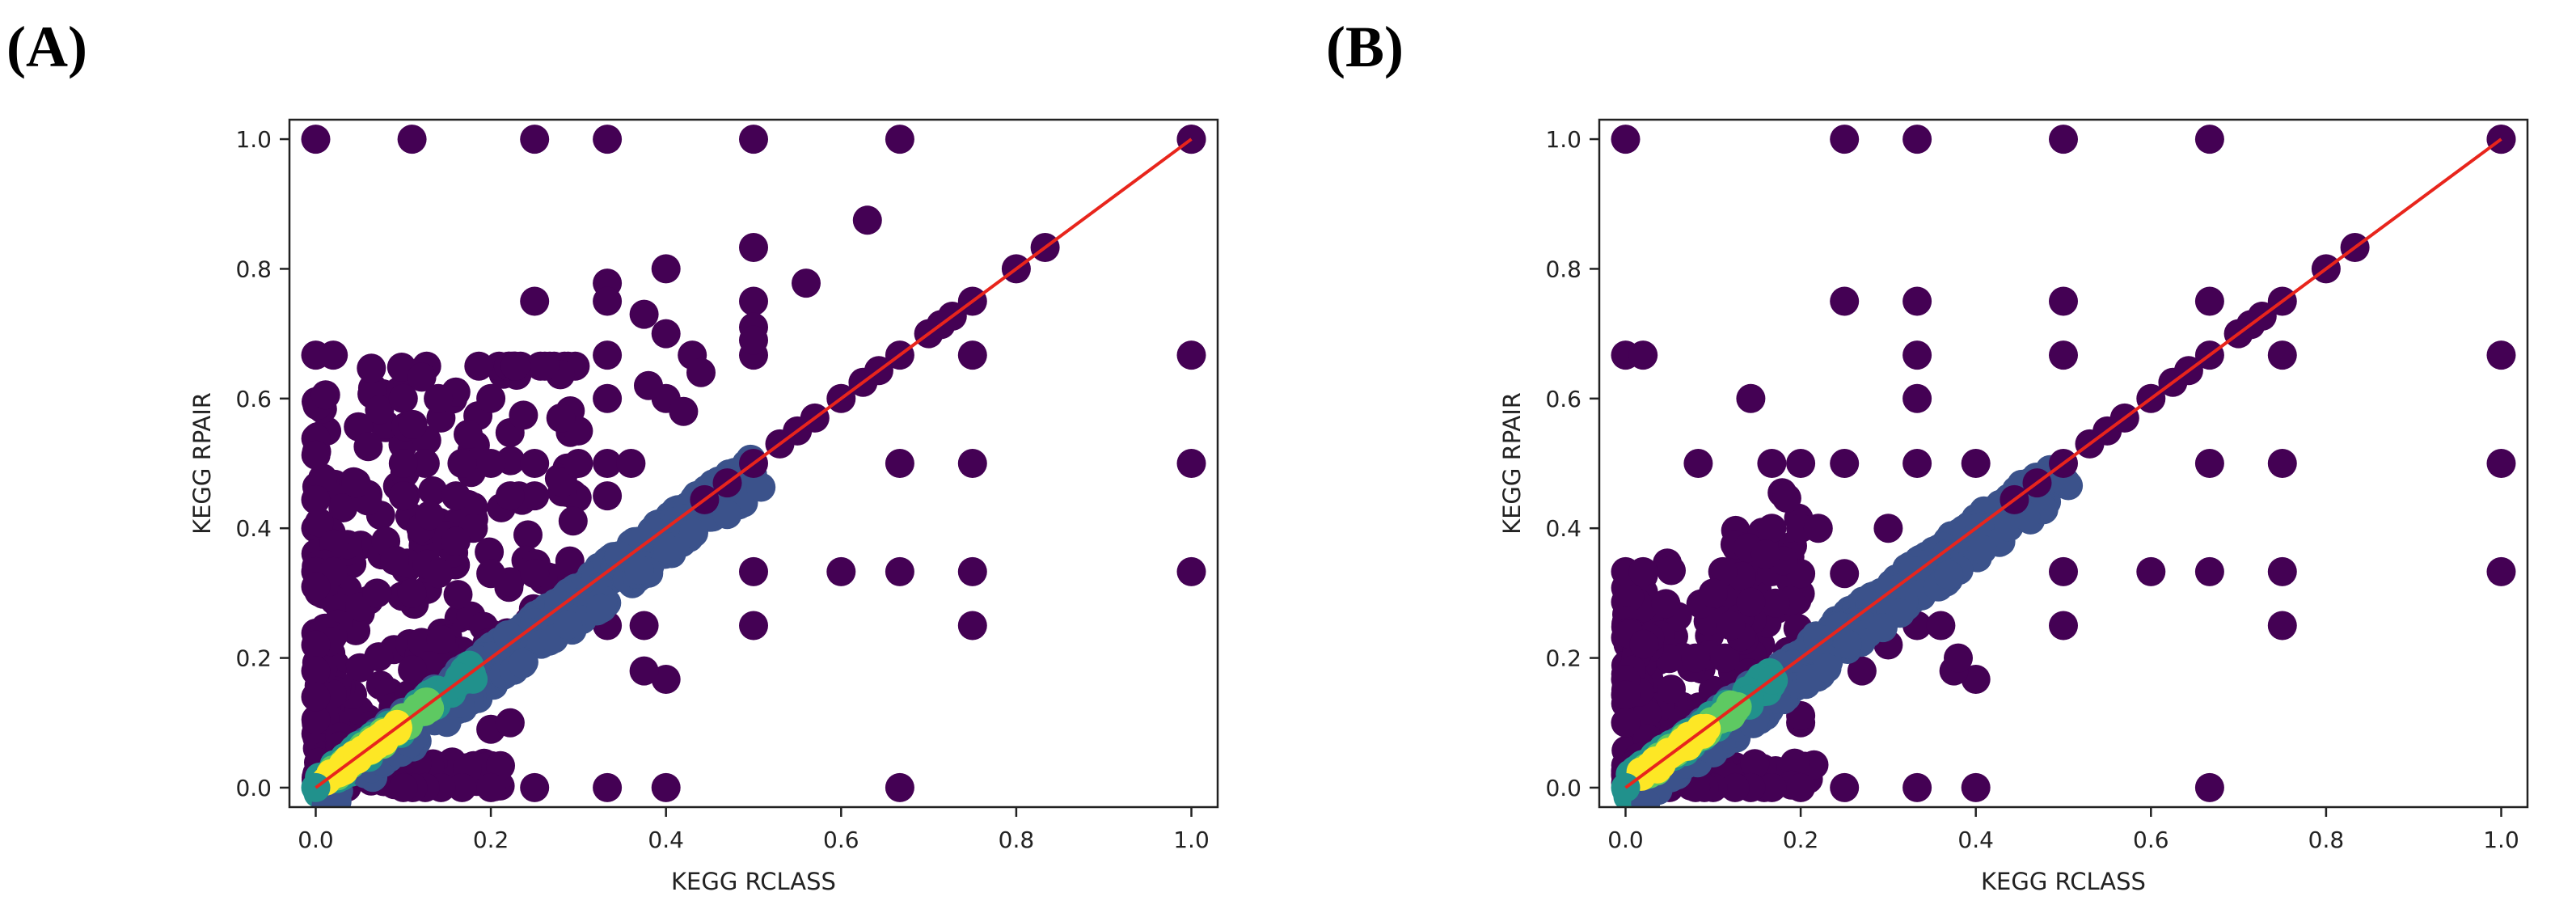 The image size is (2576, 909). I want to click on y-tick-label: 0.6, so click(1563, 399).